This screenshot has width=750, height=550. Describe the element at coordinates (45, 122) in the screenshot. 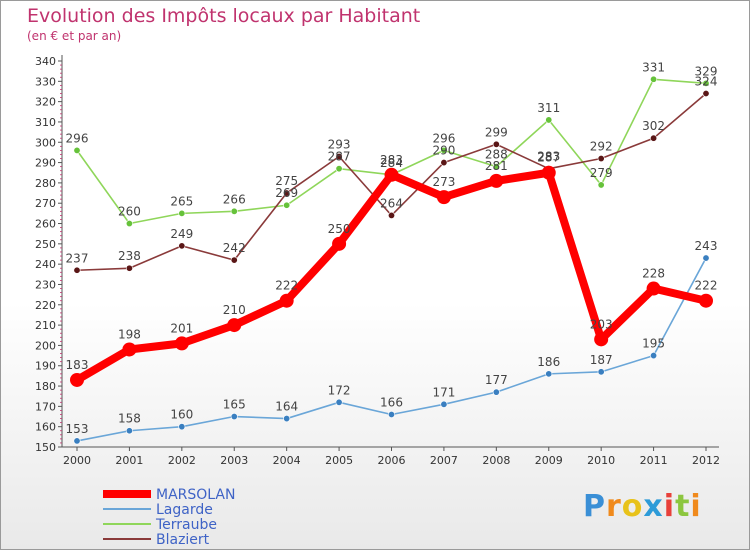

I see `y-tick-label: 310` at that location.